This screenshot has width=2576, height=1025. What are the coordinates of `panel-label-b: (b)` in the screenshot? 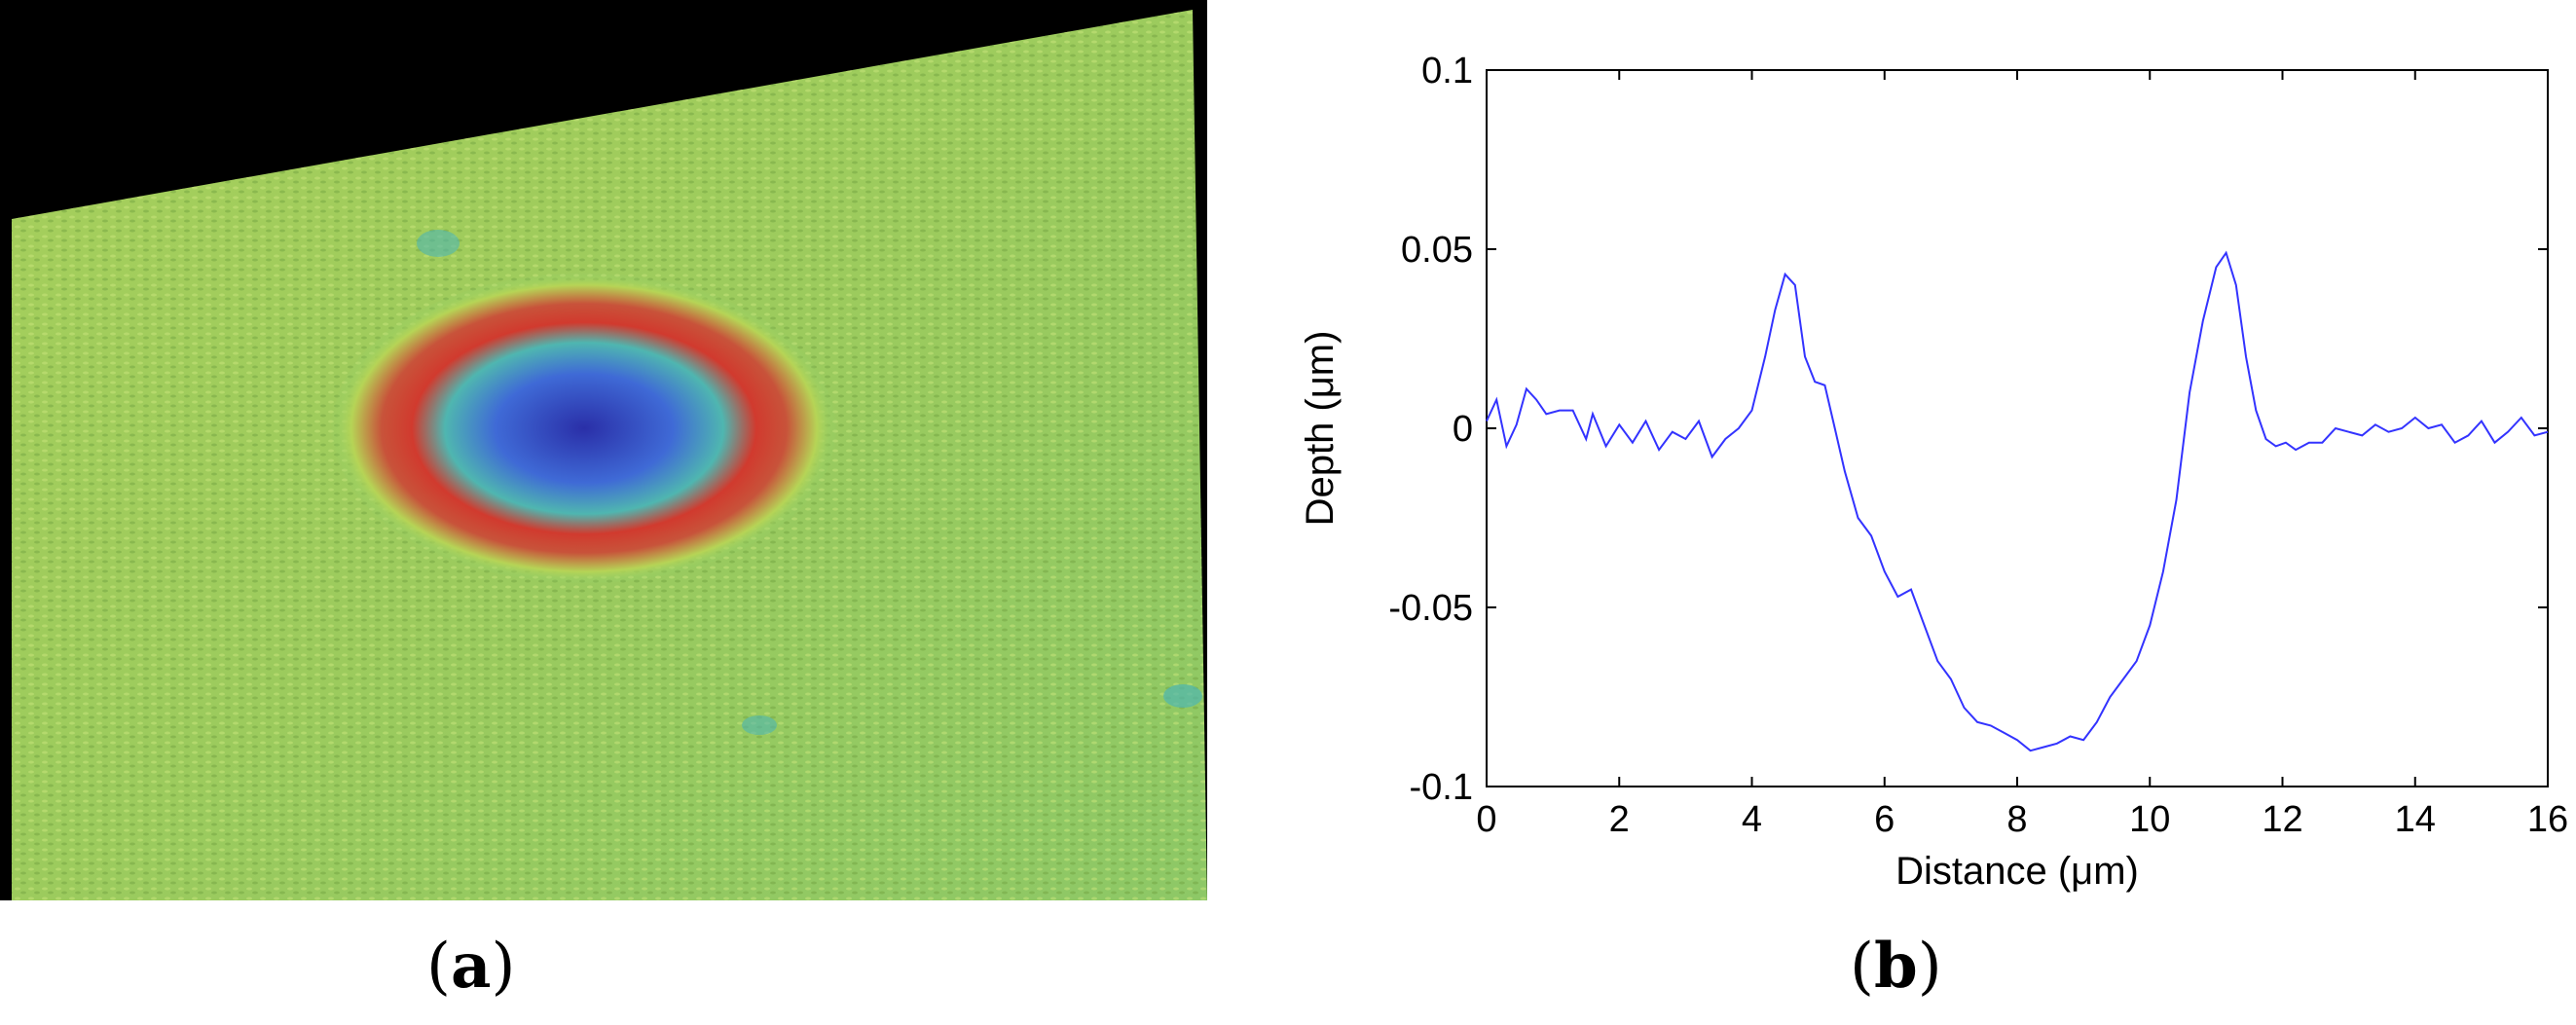 It's located at (1896, 966).